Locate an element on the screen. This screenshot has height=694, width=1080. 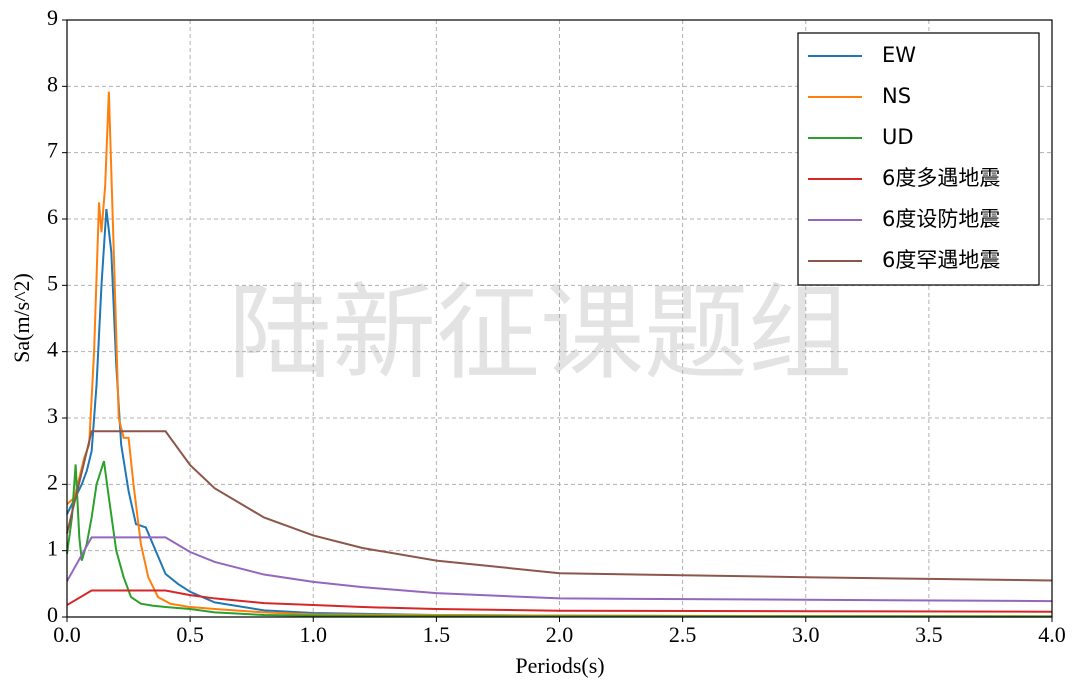
watermark: 陆新征课题组 is located at coordinates (540, 334).